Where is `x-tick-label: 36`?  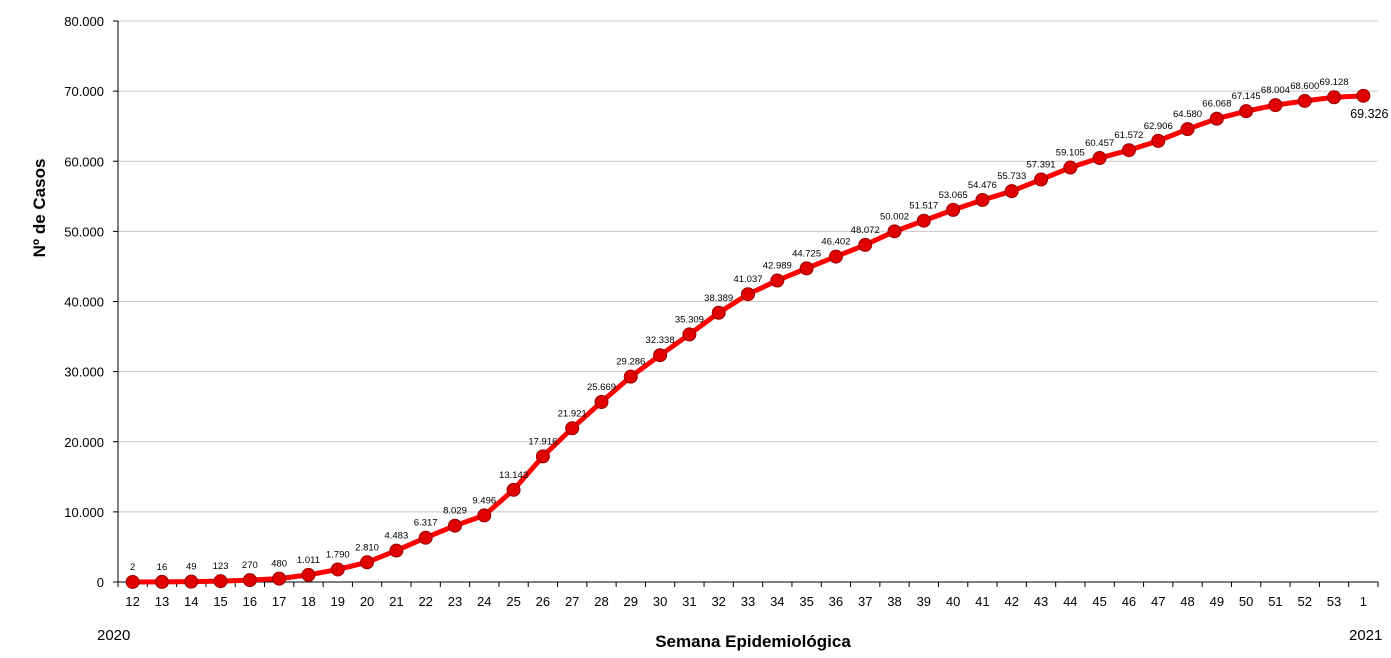 x-tick-label: 36 is located at coordinates (836, 601).